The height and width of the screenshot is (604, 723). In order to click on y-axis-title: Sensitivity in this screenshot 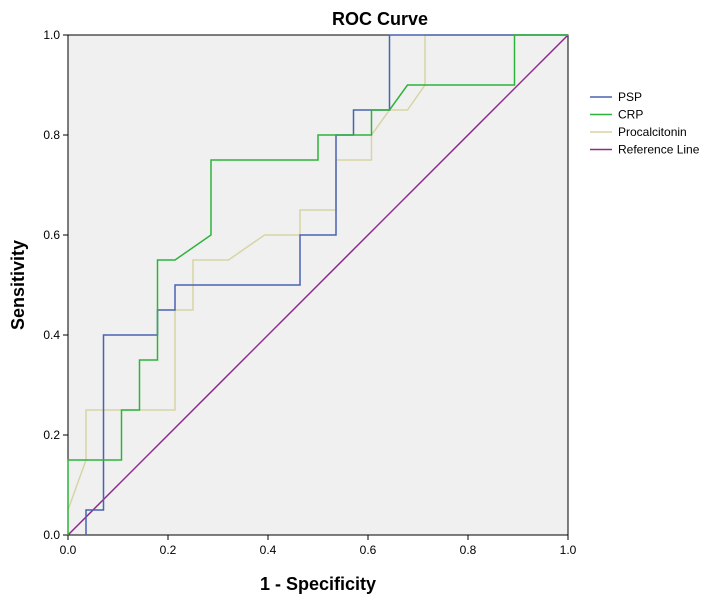, I will do `click(18, 285)`.